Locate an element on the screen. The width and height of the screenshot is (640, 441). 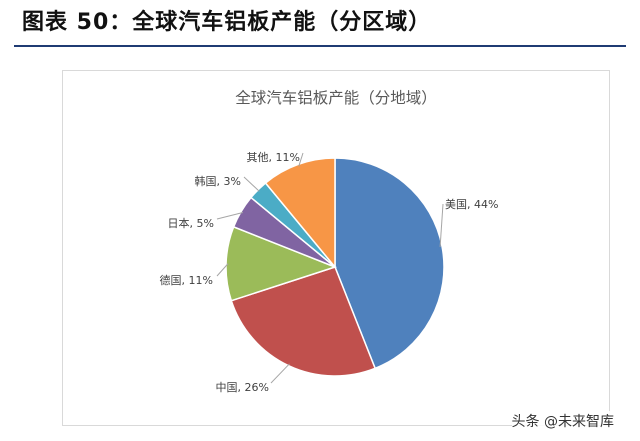
pie-label-6: 其他, 11% is located at coordinates (273, 157).